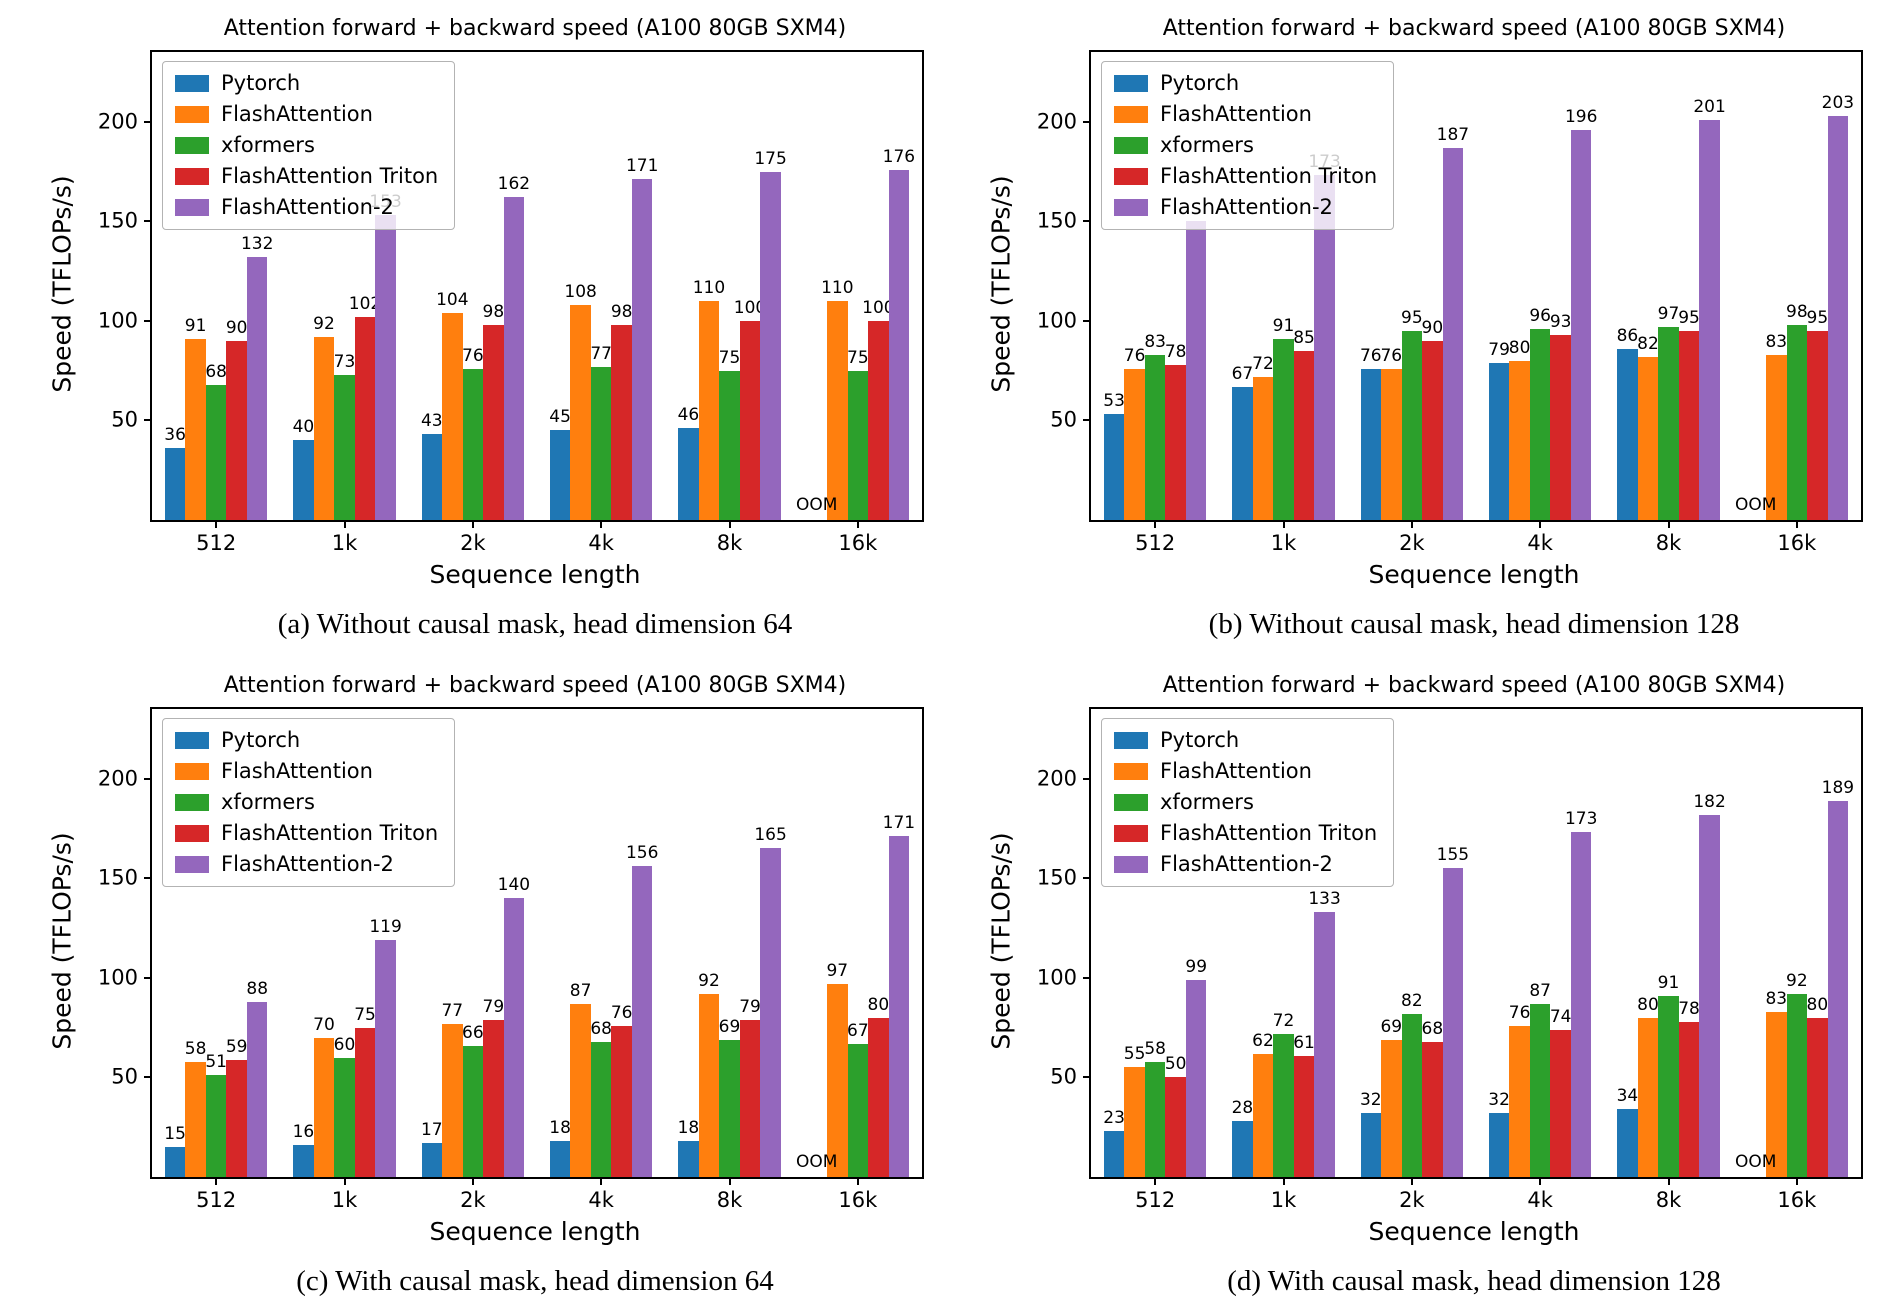 The width and height of the screenshot is (1878, 1314). What do you see at coordinates (1432, 1028) in the screenshot?
I see `bar-value-label: 68` at bounding box center [1432, 1028].